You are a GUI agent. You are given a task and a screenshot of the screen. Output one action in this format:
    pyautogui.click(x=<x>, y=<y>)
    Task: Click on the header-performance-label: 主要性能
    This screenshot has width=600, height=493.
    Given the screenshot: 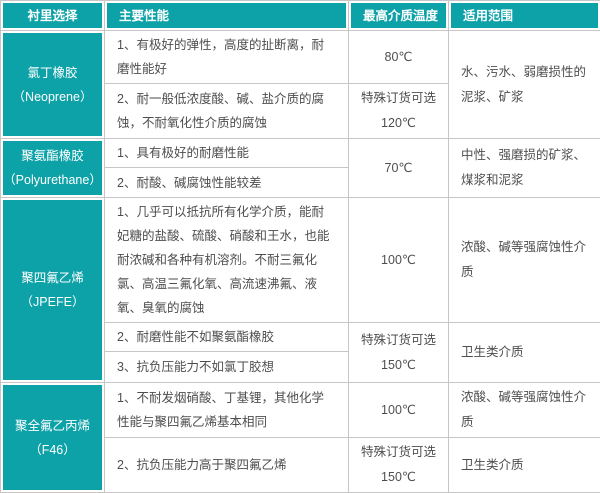 What is the action you would take?
    pyautogui.click(x=144, y=16)
    